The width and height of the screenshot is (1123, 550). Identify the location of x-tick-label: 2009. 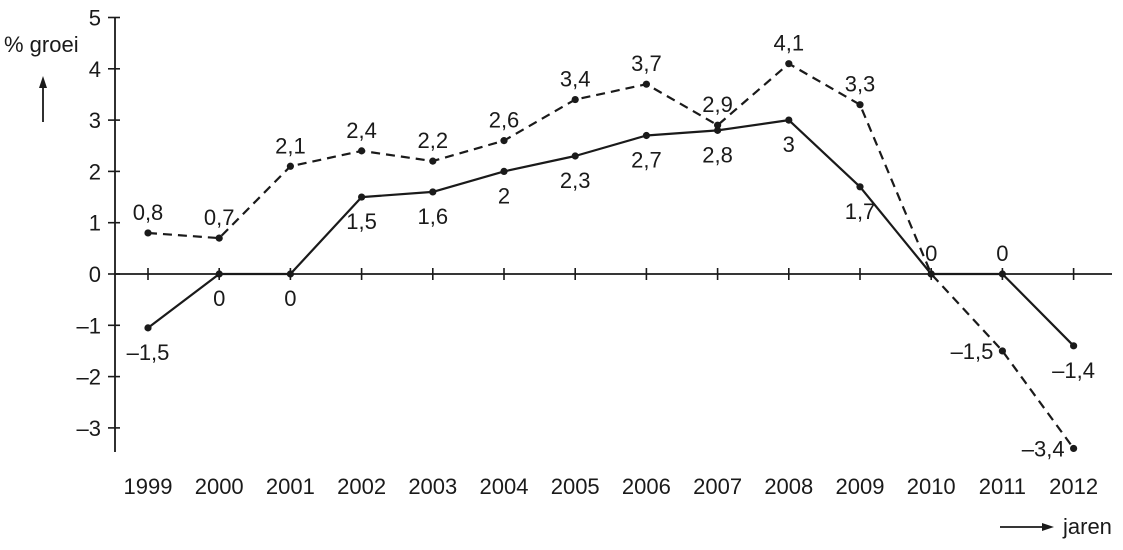
(860, 486).